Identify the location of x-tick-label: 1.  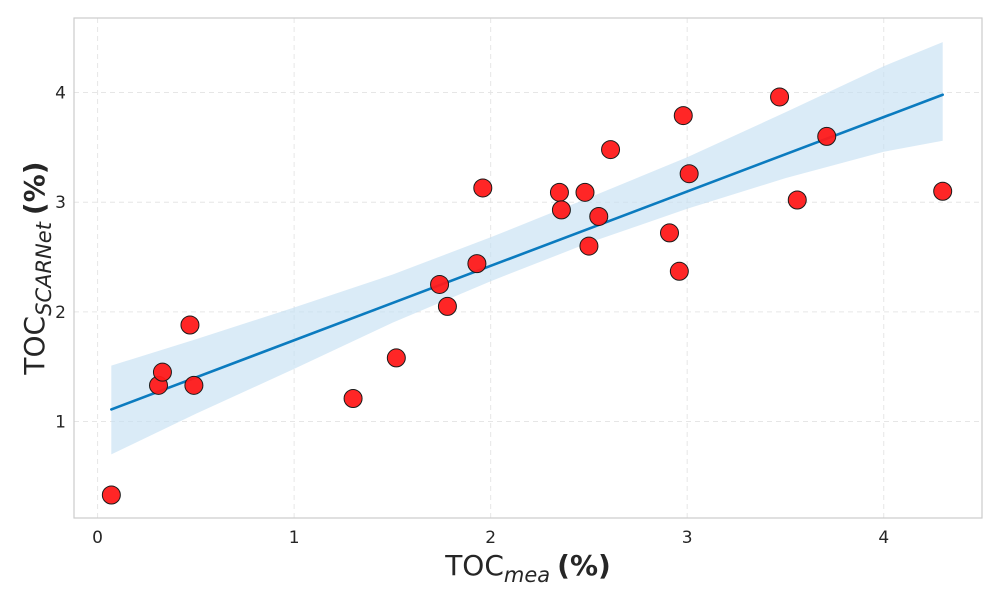
(294, 538).